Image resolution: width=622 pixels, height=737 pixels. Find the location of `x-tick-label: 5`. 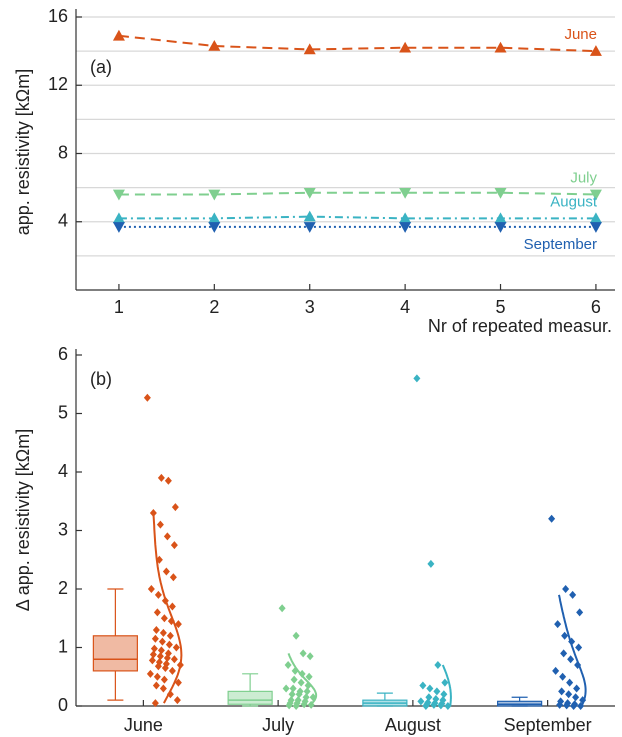

x-tick-label: 5 is located at coordinates (501, 307).